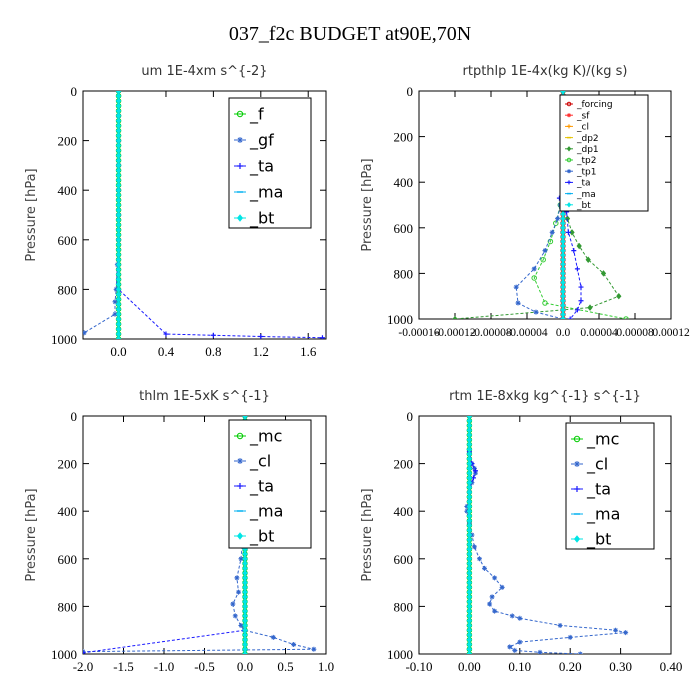 This screenshot has height=700, width=700. I want to click on x-tick-label: -0.00004, so click(526, 333).